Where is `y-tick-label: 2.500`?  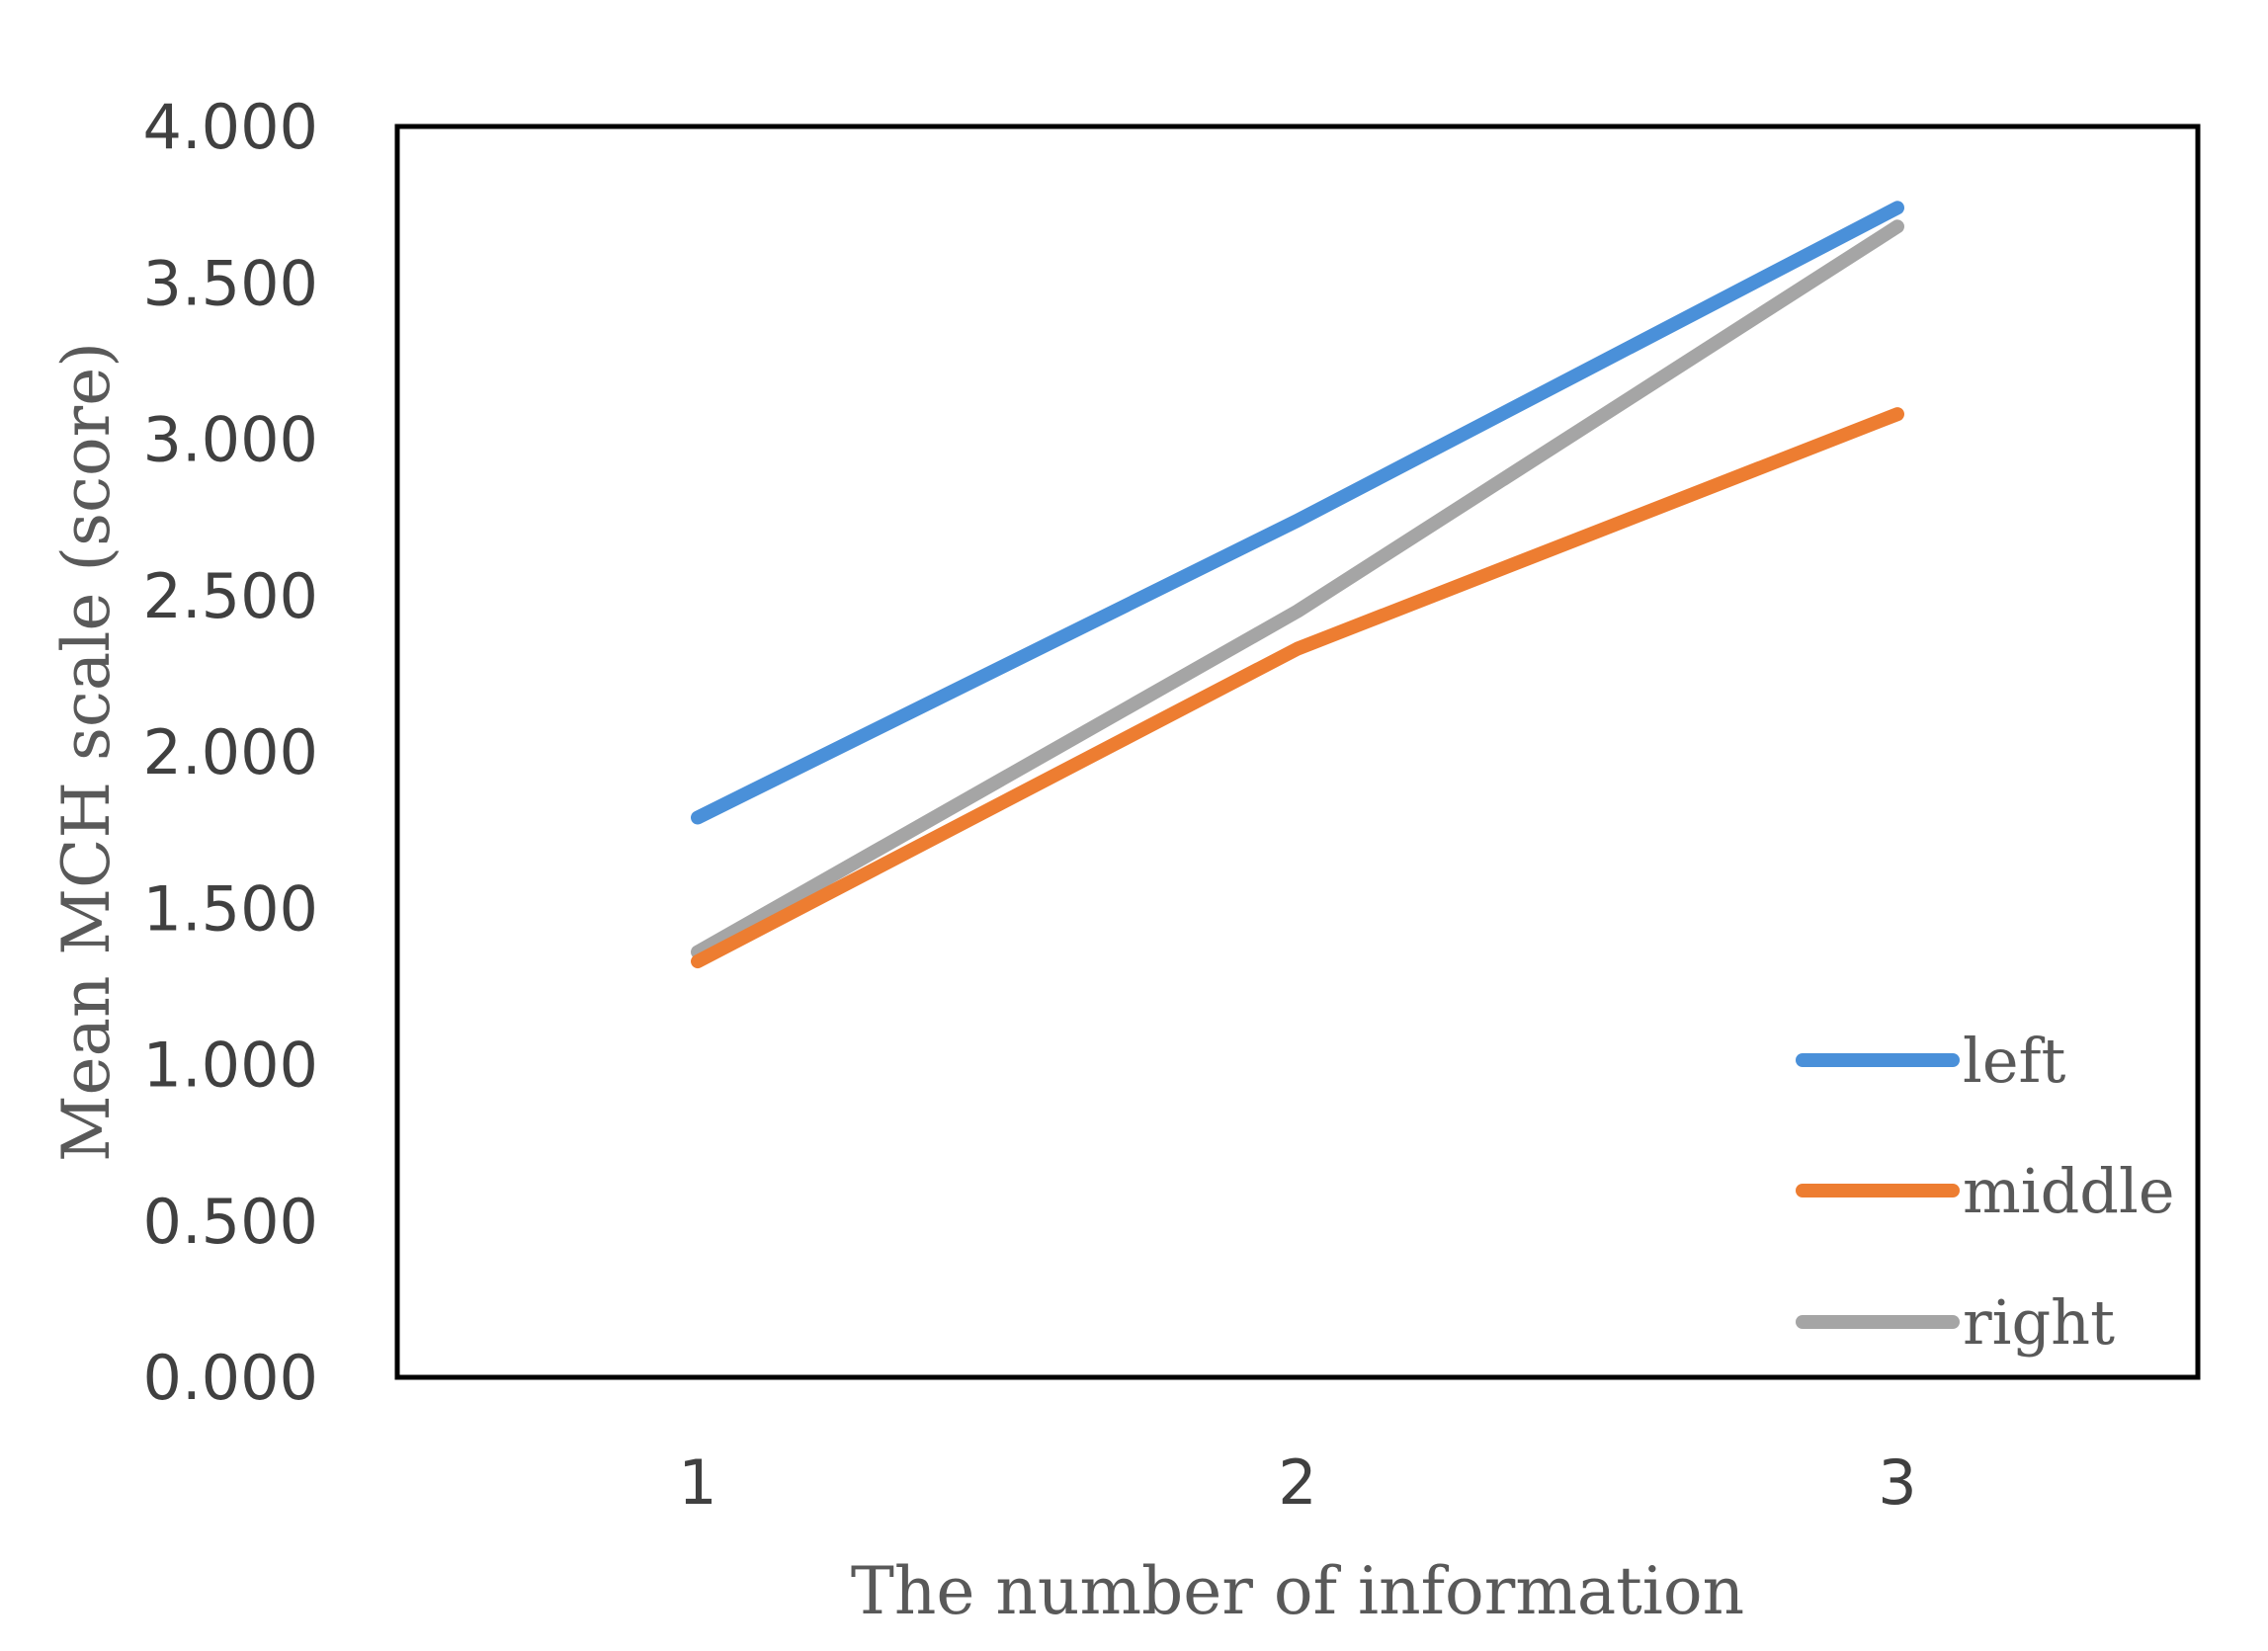
y-tick-label: 2.500 is located at coordinates (231, 596).